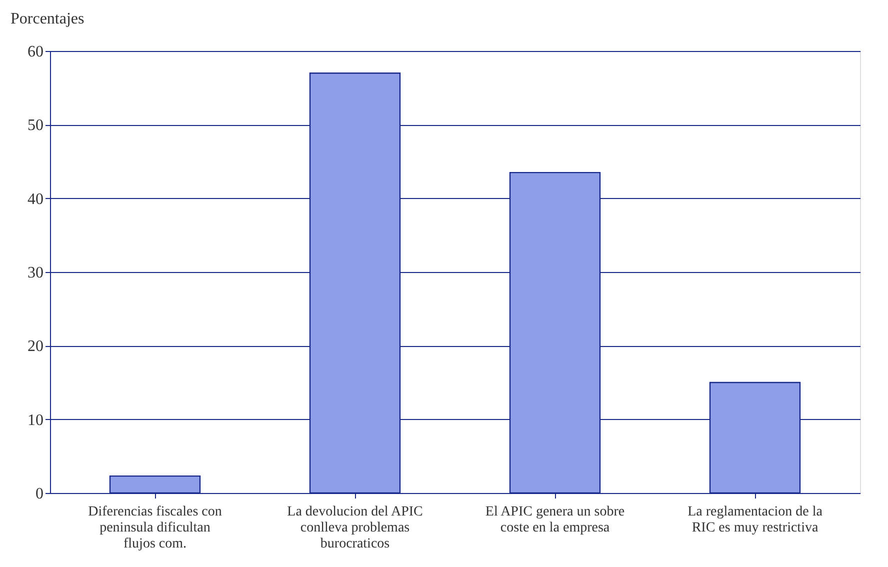 Image resolution: width=888 pixels, height=567 pixels. I want to click on x-tick-label: La devolucion del APIC conlleva problemas burocraticos, so click(355, 528).